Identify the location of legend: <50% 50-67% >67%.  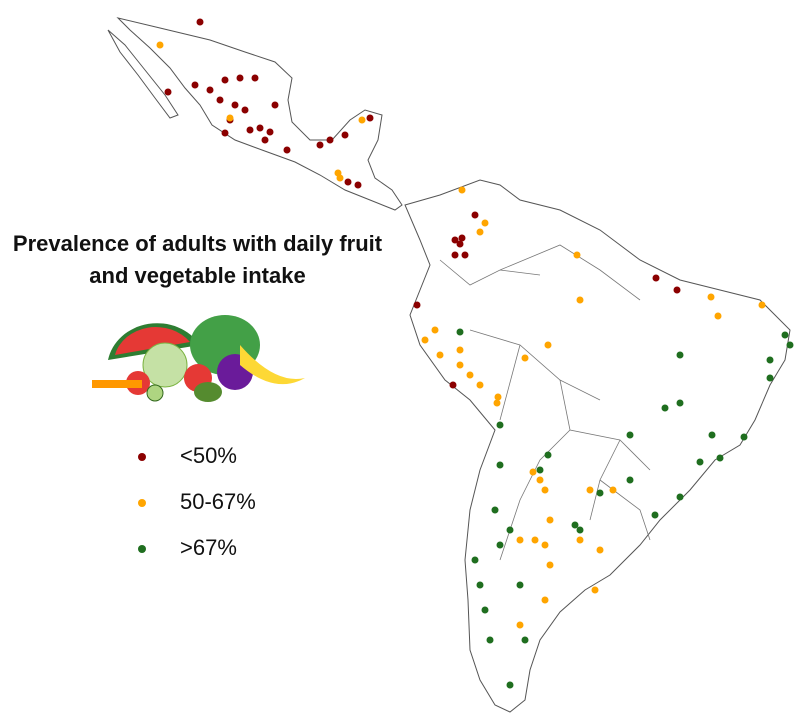
(197, 501).